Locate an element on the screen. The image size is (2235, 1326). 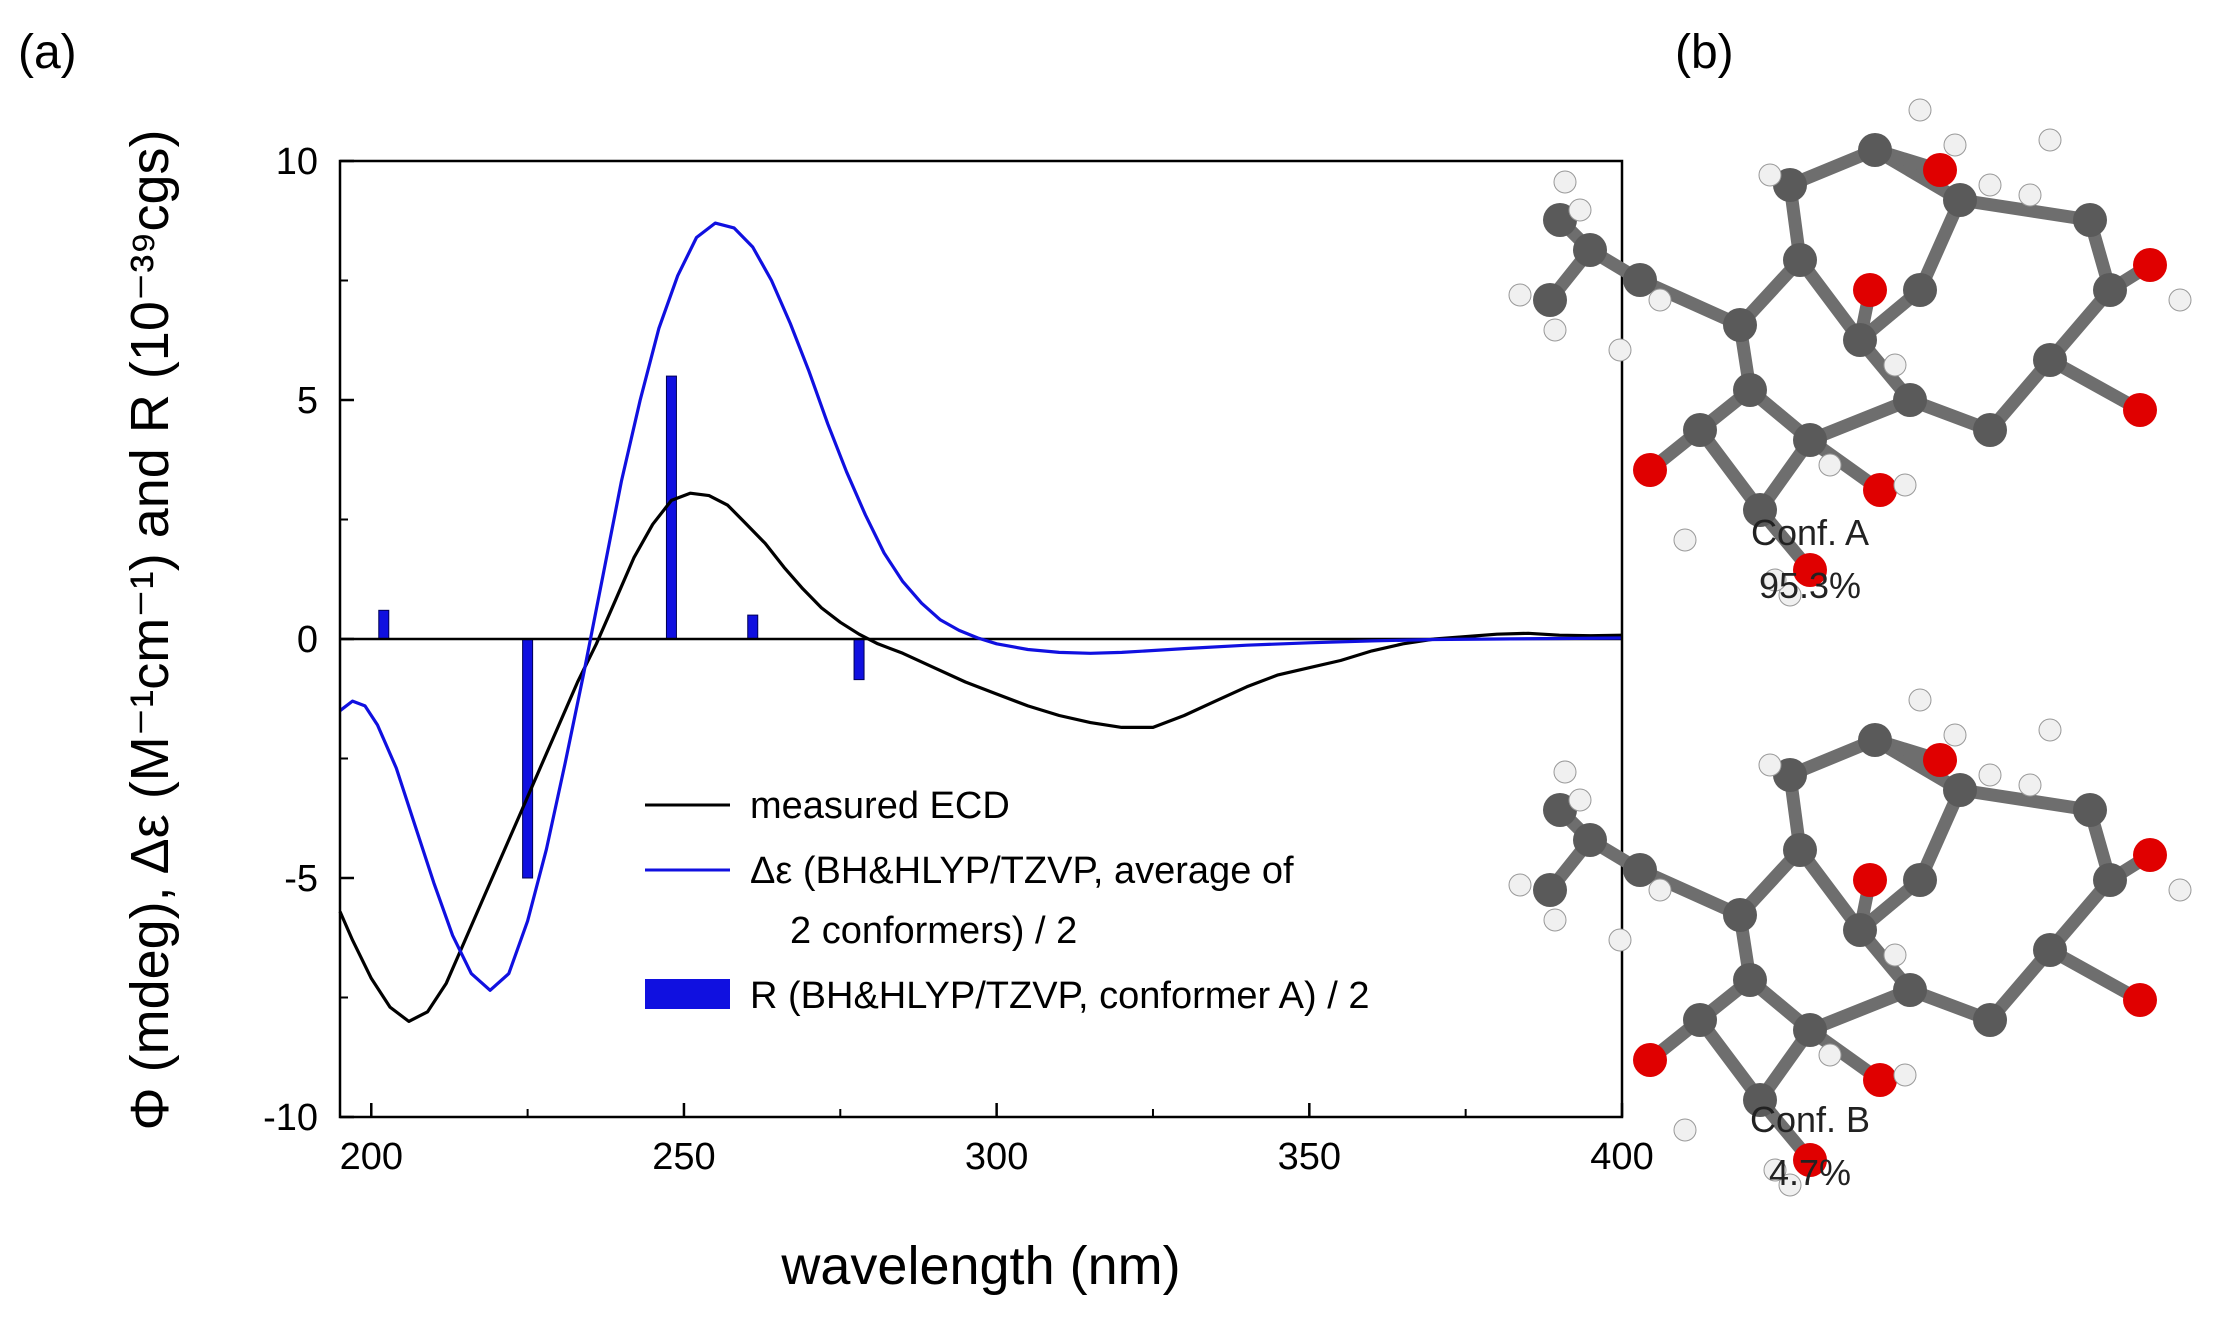
conformer-a-model: Conf. A 95.3% is located at coordinates (1850, 352).